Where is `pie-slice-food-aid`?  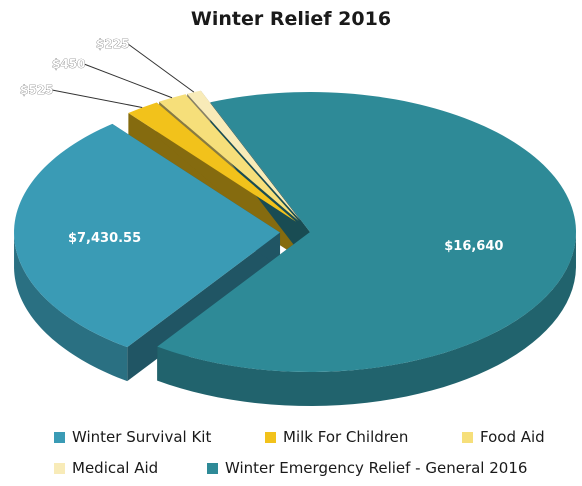 pie-slice-food-aid is located at coordinates (229, 157).